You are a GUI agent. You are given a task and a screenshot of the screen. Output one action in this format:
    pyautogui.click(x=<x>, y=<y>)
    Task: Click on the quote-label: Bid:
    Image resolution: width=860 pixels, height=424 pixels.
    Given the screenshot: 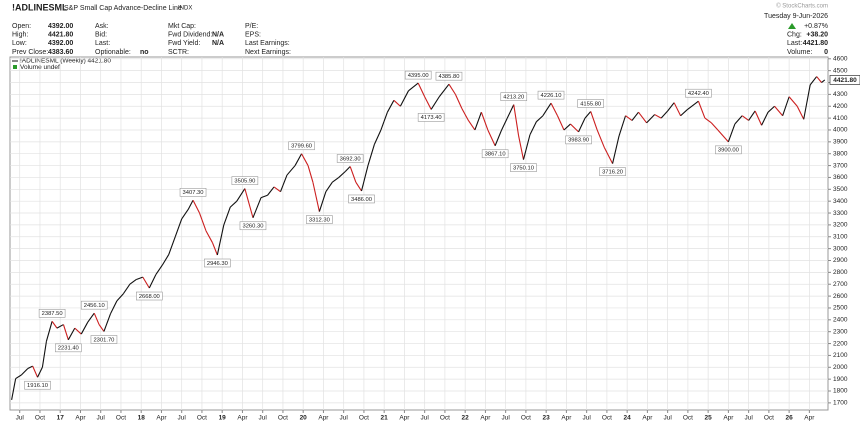 What is the action you would take?
    pyautogui.click(x=101, y=35)
    